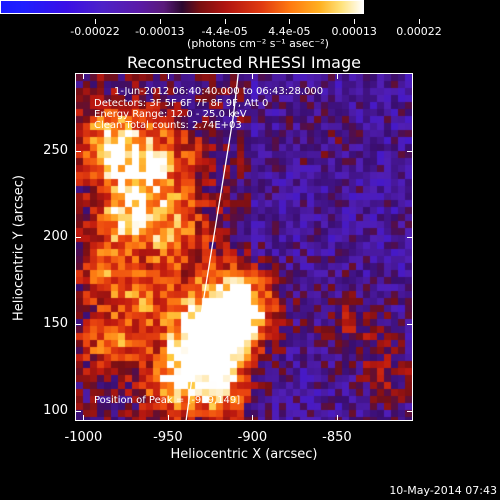  I want to click on colorbar-tick-label: -0.00022, so click(95, 31).